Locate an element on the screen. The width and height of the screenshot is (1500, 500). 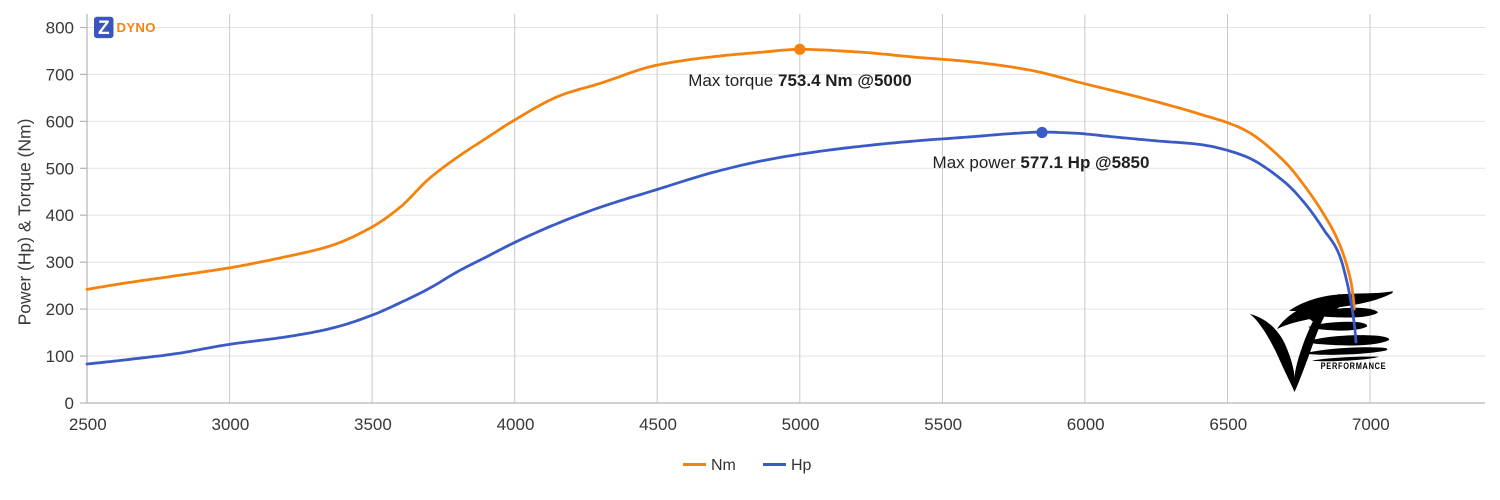
svg-text: 0 is located at coordinates (69, 403).